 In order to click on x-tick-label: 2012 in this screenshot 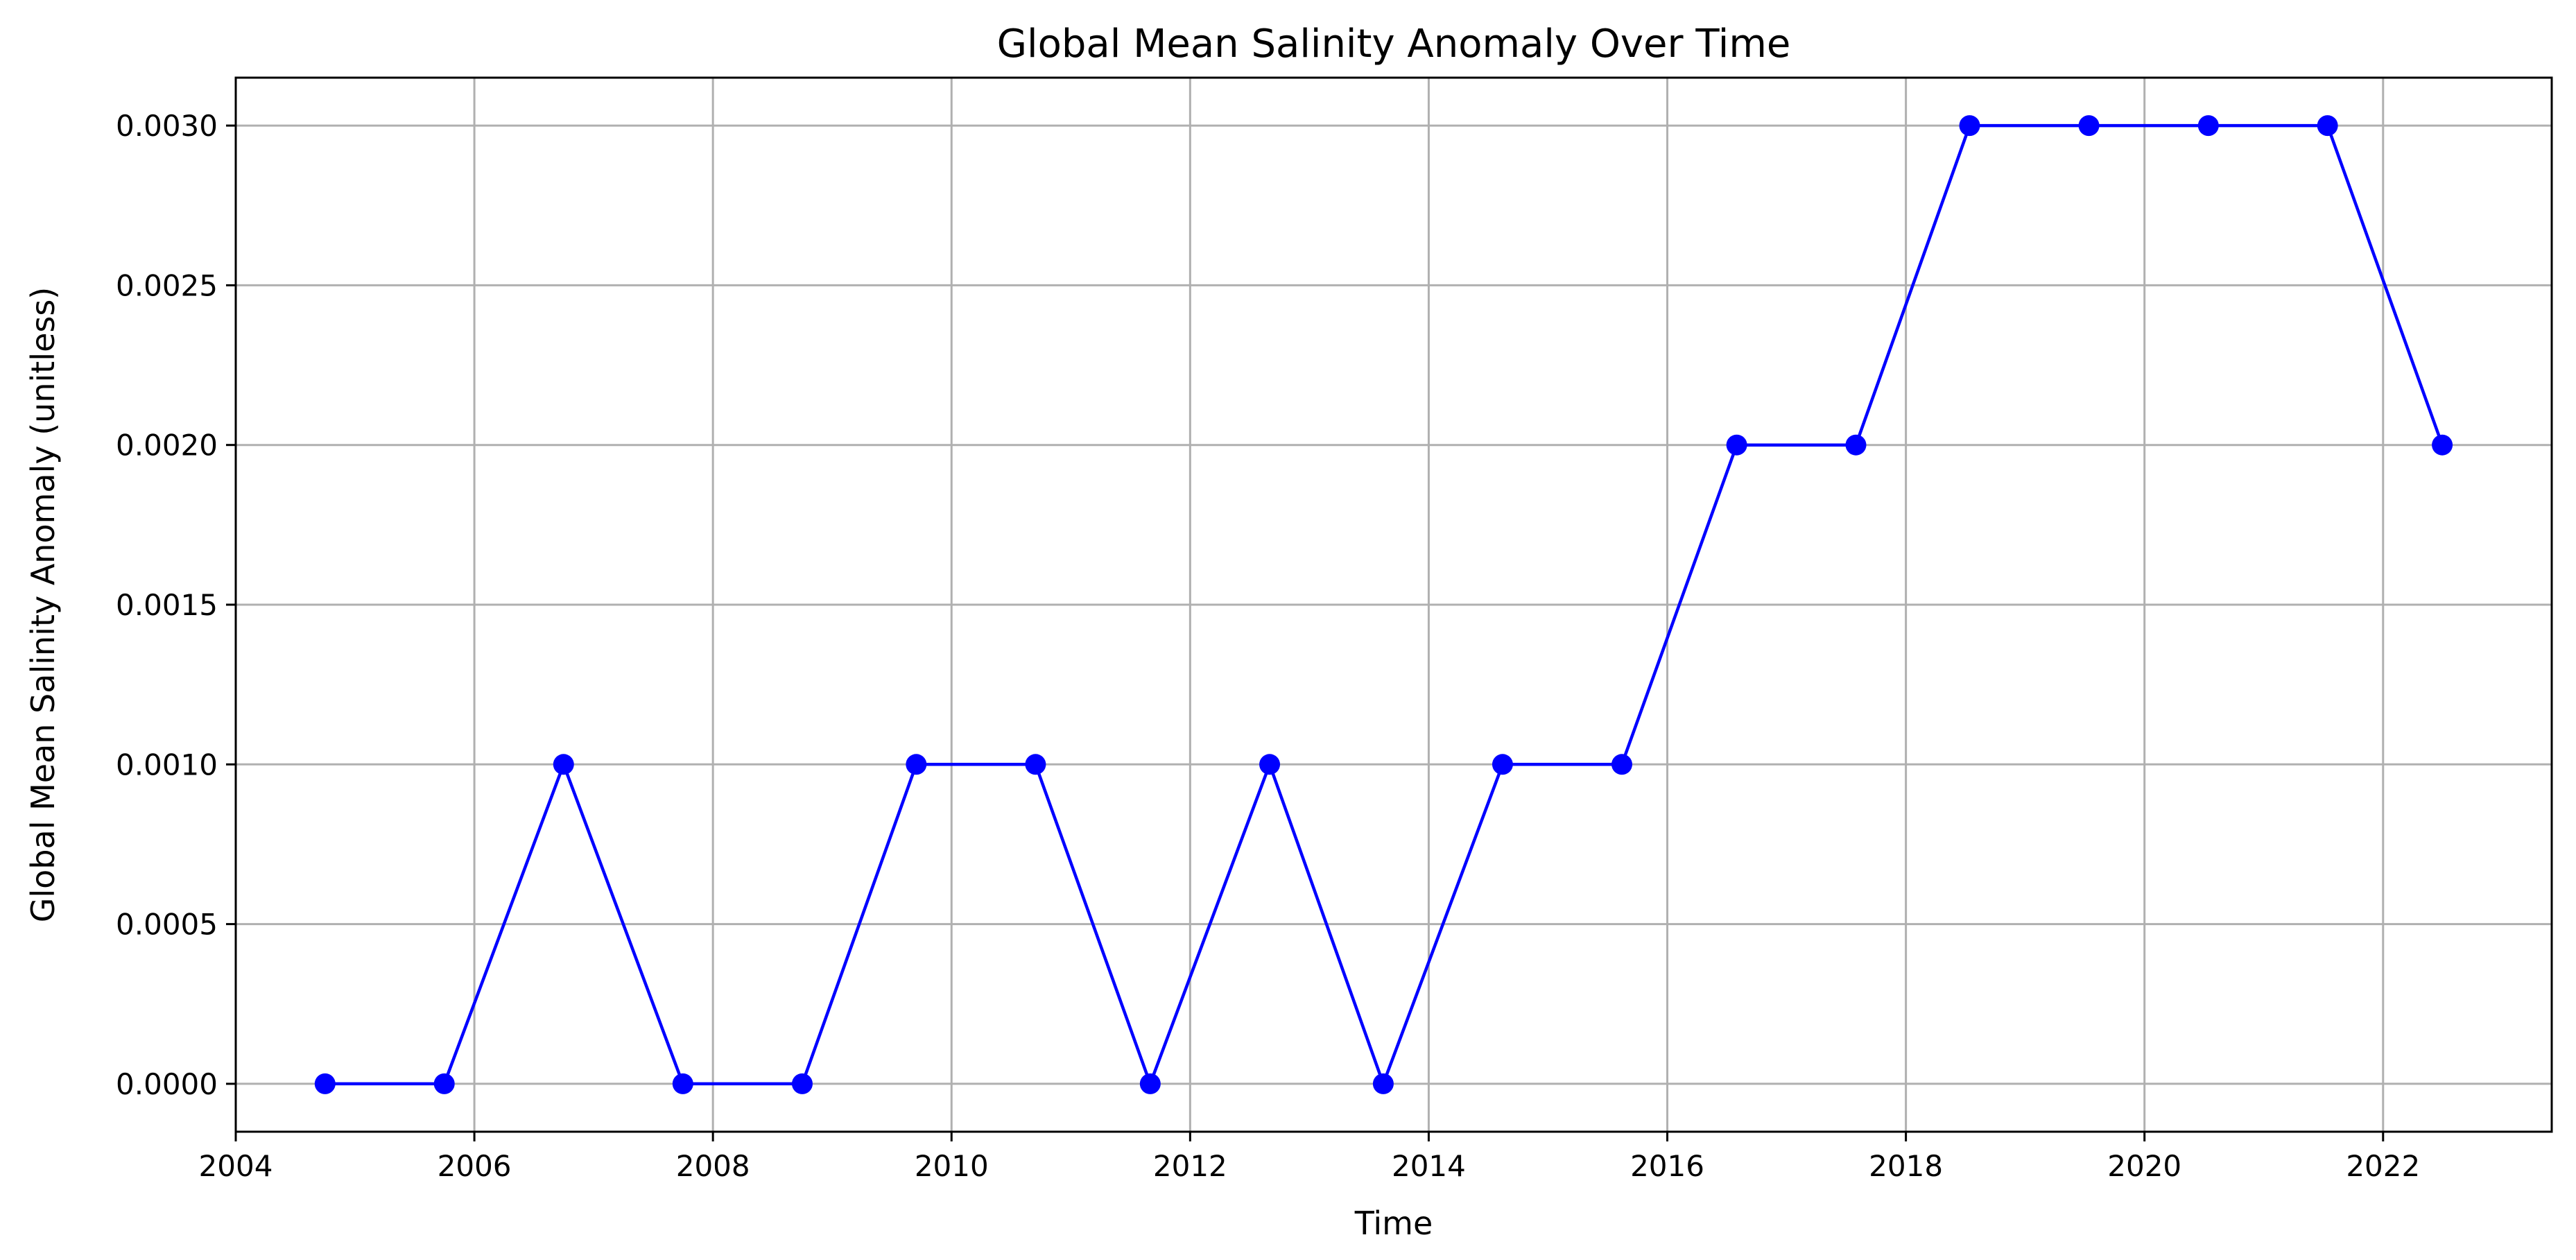, I will do `click(1190, 1166)`.